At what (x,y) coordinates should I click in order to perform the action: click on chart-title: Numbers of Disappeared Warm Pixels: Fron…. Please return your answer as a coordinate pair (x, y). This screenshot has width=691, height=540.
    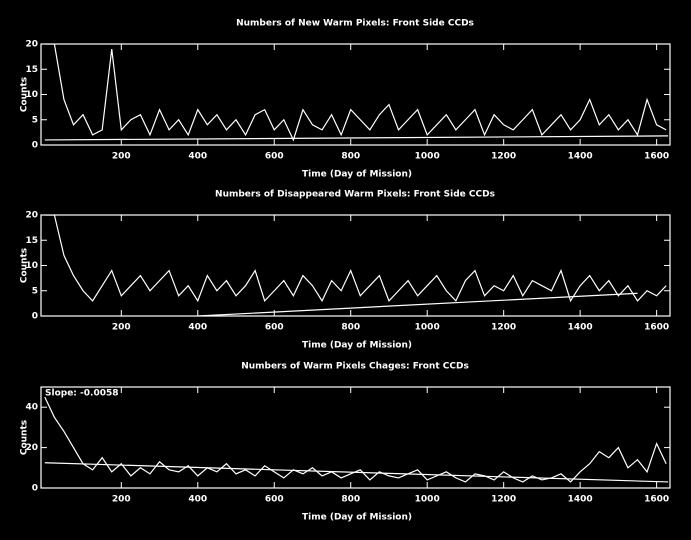
    Looking at the image, I should click on (355, 195).